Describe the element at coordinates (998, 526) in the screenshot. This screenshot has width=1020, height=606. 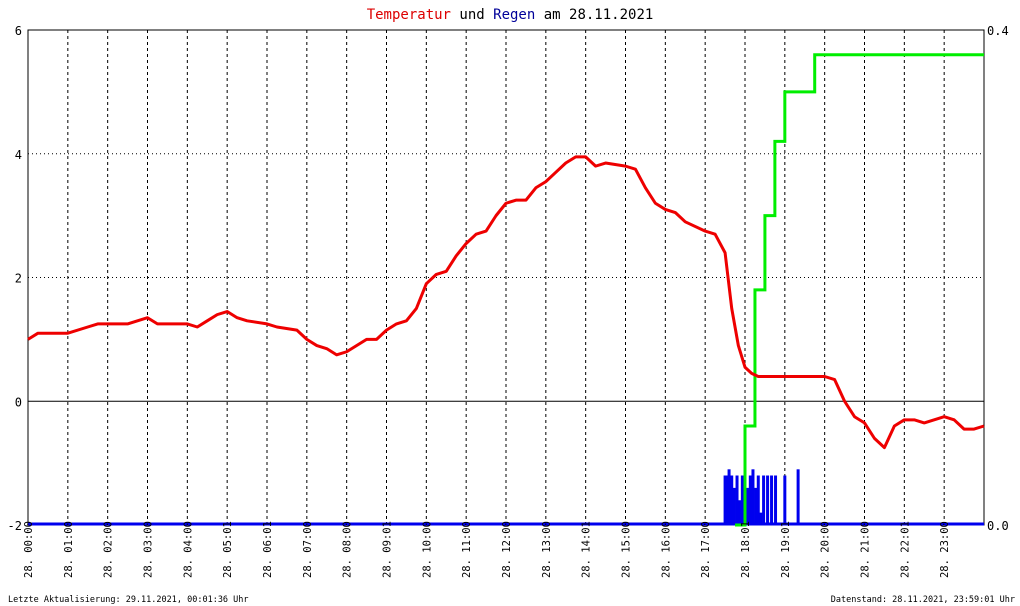
I see `y-right-tick-label: 0.0` at that location.